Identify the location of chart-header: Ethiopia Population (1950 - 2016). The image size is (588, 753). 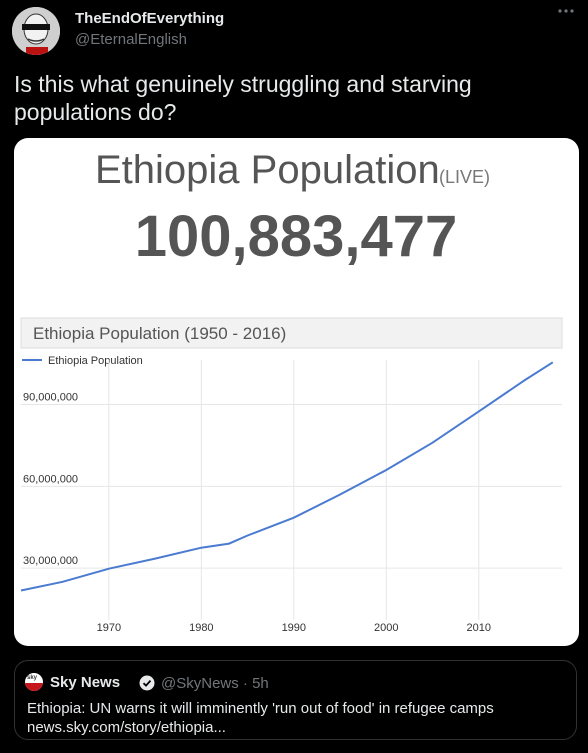
(159, 333).